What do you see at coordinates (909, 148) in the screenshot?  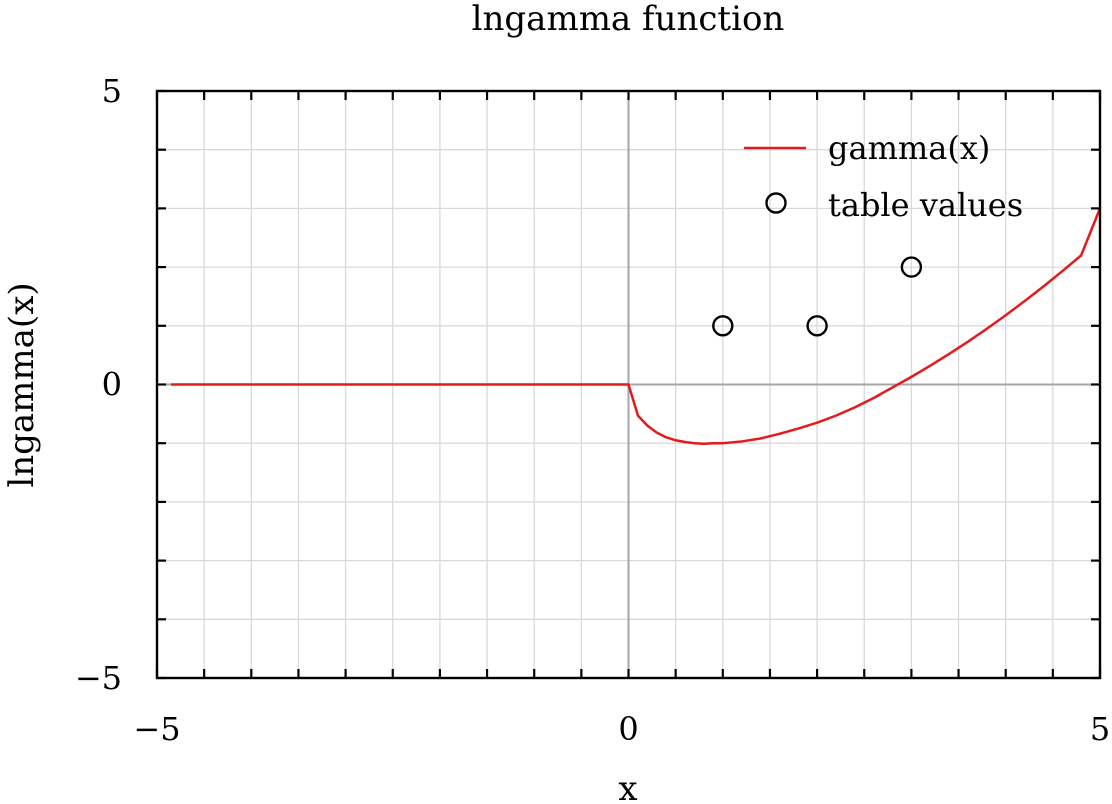 I see `legend-label-line: gamma(x)` at bounding box center [909, 148].